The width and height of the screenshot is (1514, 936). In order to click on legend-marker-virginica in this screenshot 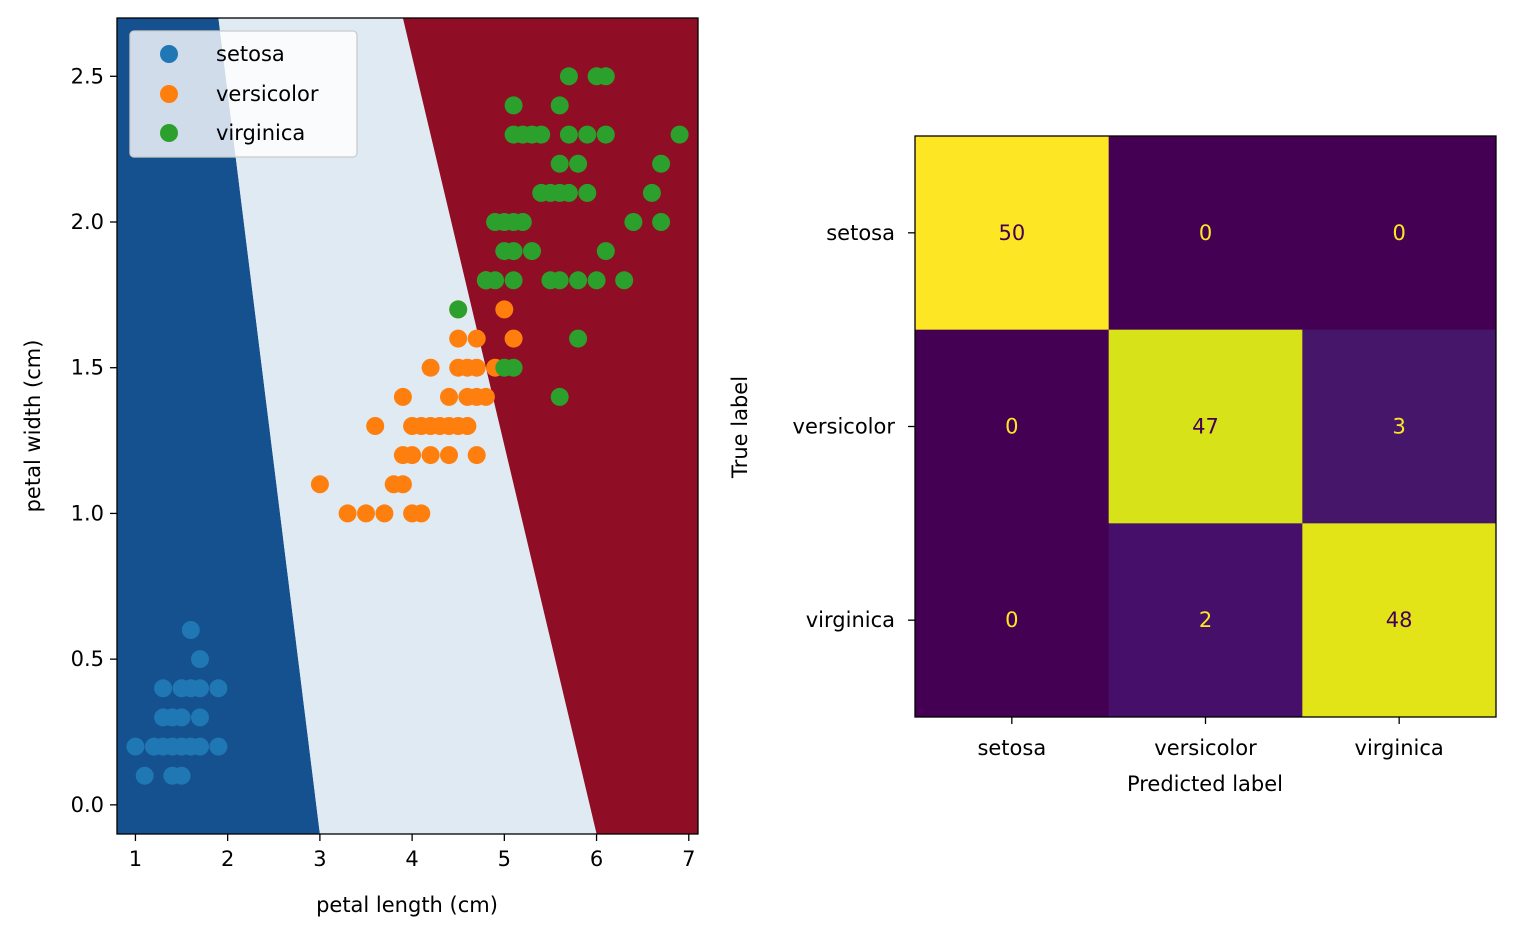, I will do `click(169, 133)`.